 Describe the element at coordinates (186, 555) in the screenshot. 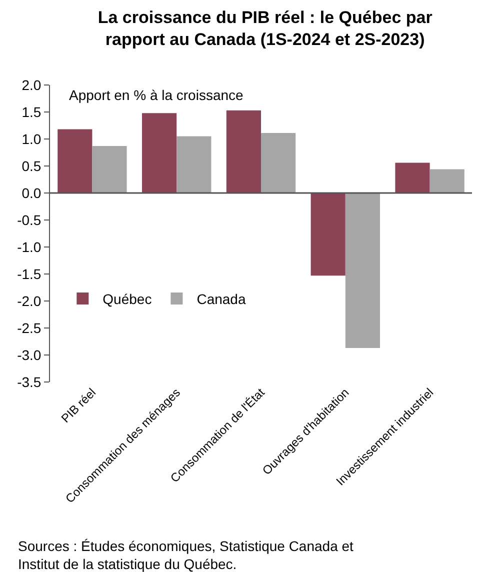

I see `source-note: Sources : Études économiques, Statistique Canada et Institut de la statistique du Québec.` at that location.